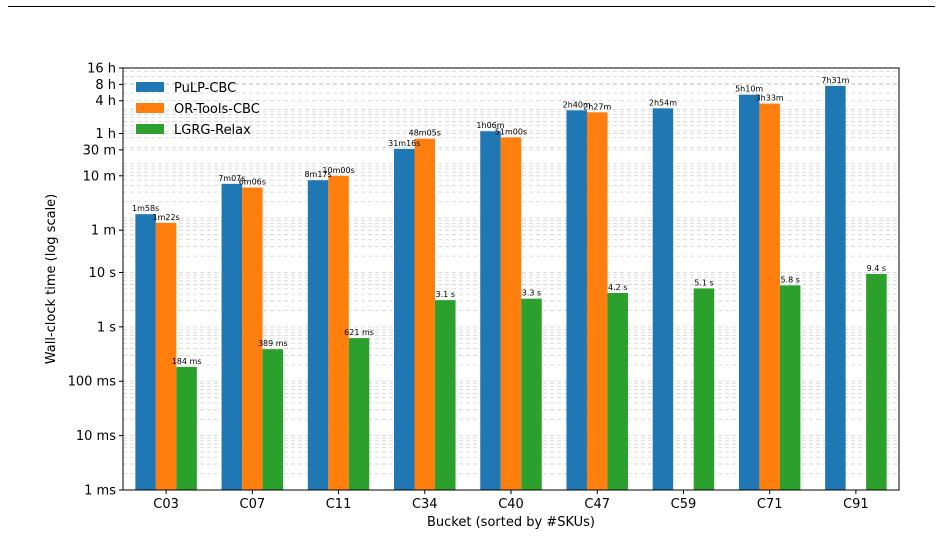  Describe the element at coordinates (252, 181) in the screenshot. I see `bar-value-label: 6m06s` at that location.